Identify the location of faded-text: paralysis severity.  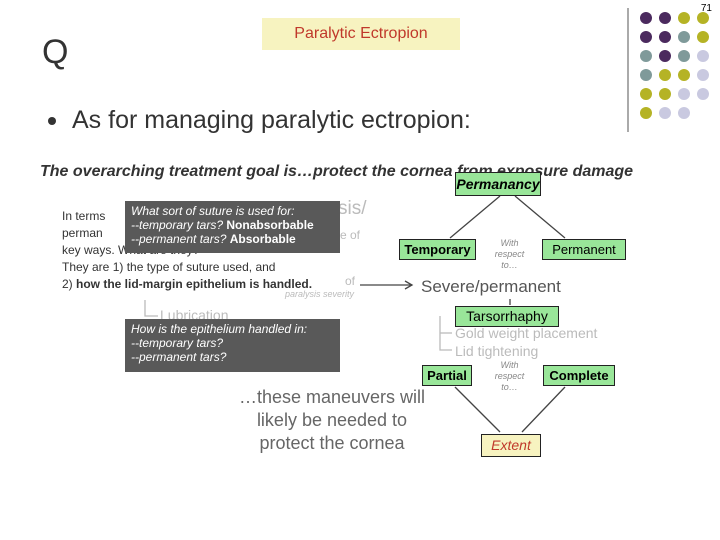
(320, 294).